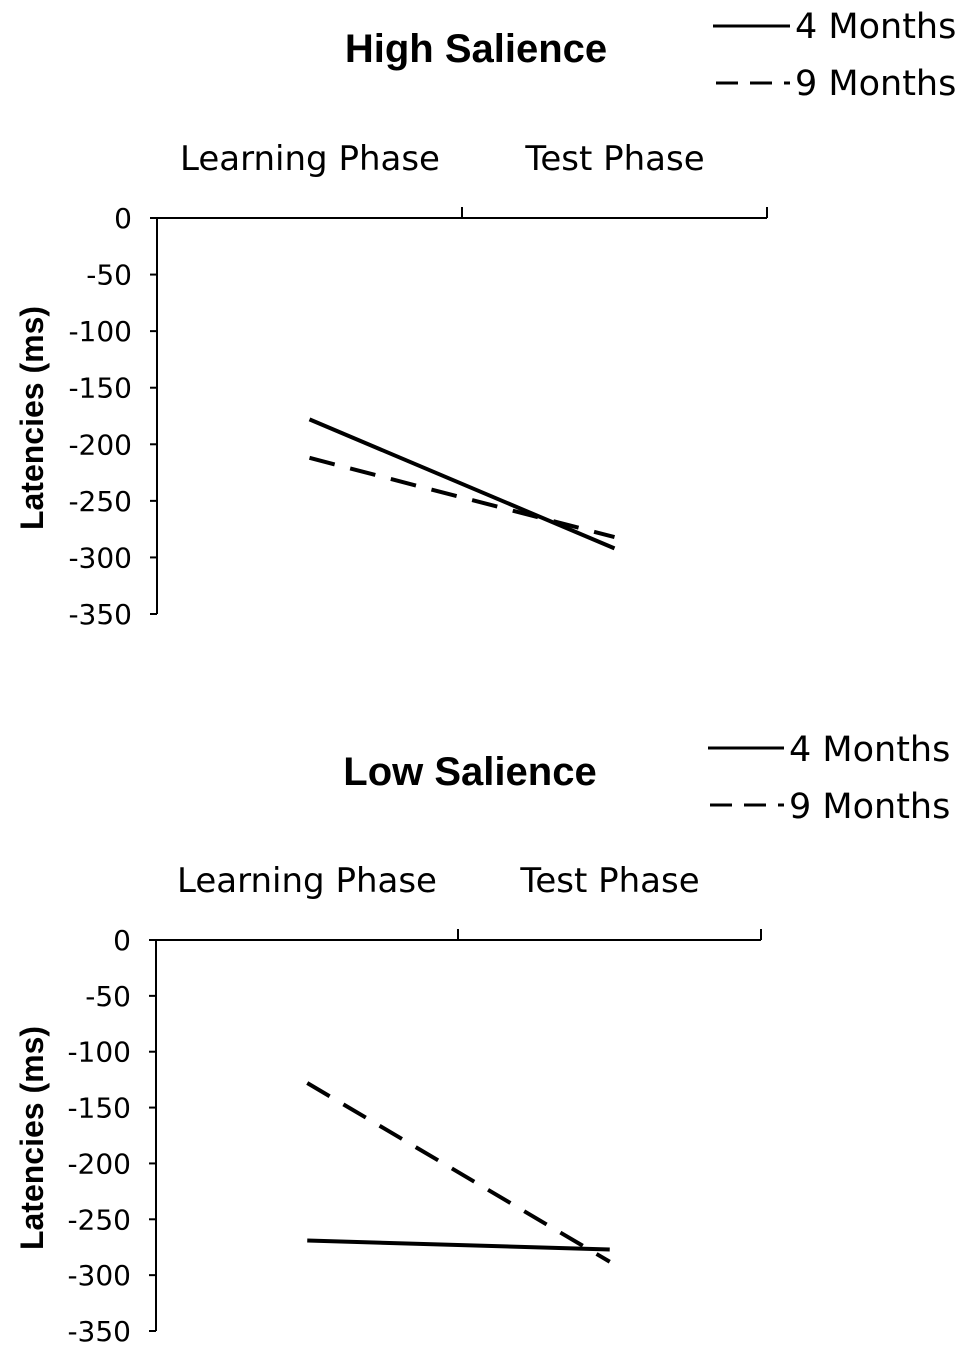 This screenshot has width=973, height=1349. Describe the element at coordinates (476, 49) in the screenshot. I see `chart-title: High Salience` at that location.